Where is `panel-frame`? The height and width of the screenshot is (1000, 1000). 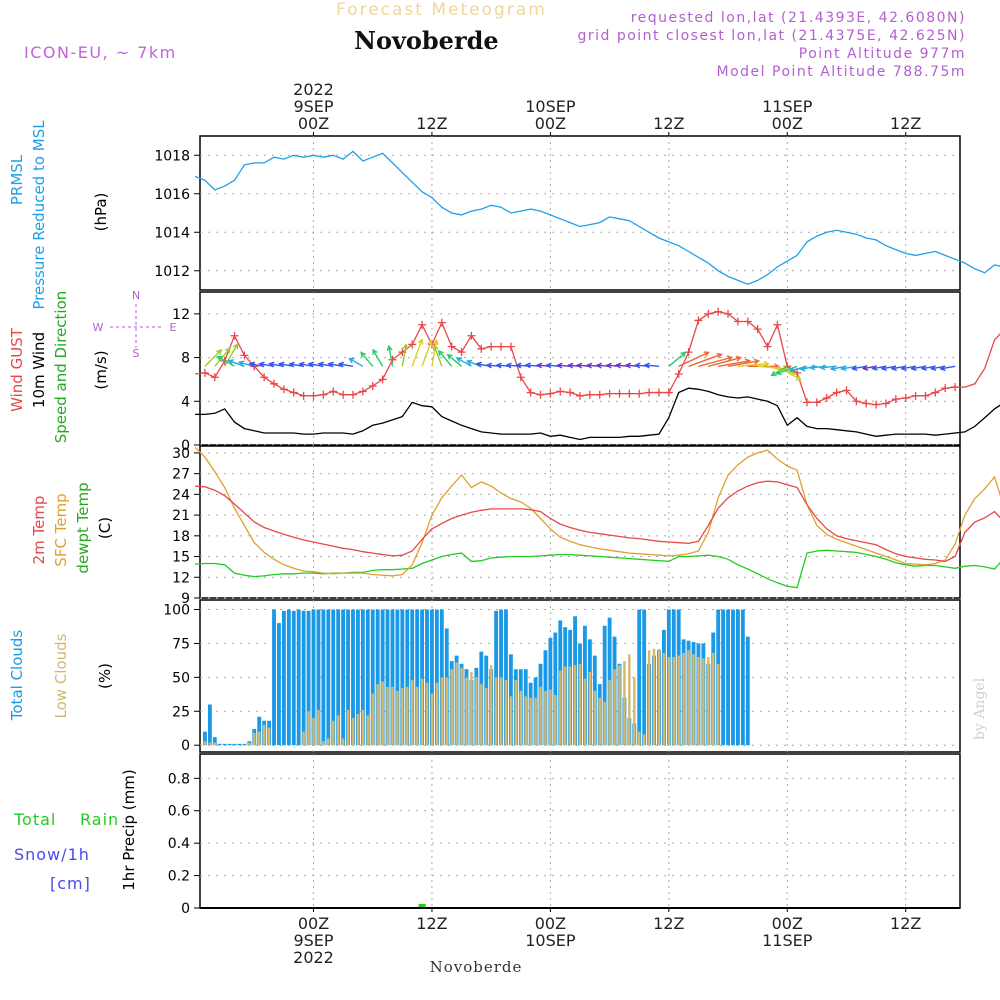
panel-frame is located at coordinates (580, 368).